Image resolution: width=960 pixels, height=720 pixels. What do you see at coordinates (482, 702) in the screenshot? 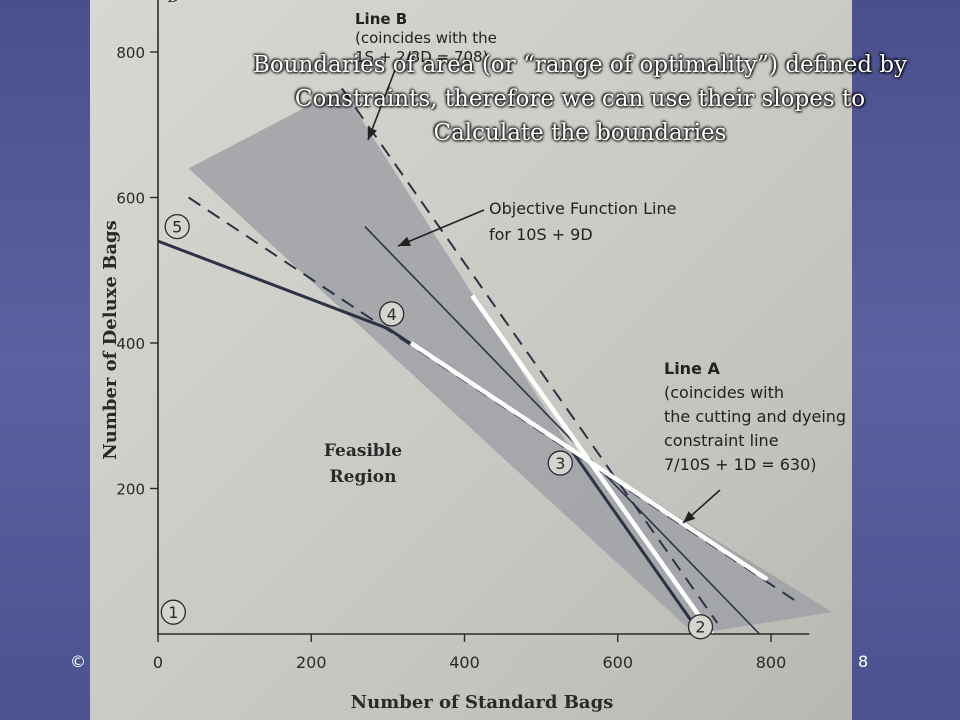
I see `x-axis-label: Number of Standard Bags` at bounding box center [482, 702].